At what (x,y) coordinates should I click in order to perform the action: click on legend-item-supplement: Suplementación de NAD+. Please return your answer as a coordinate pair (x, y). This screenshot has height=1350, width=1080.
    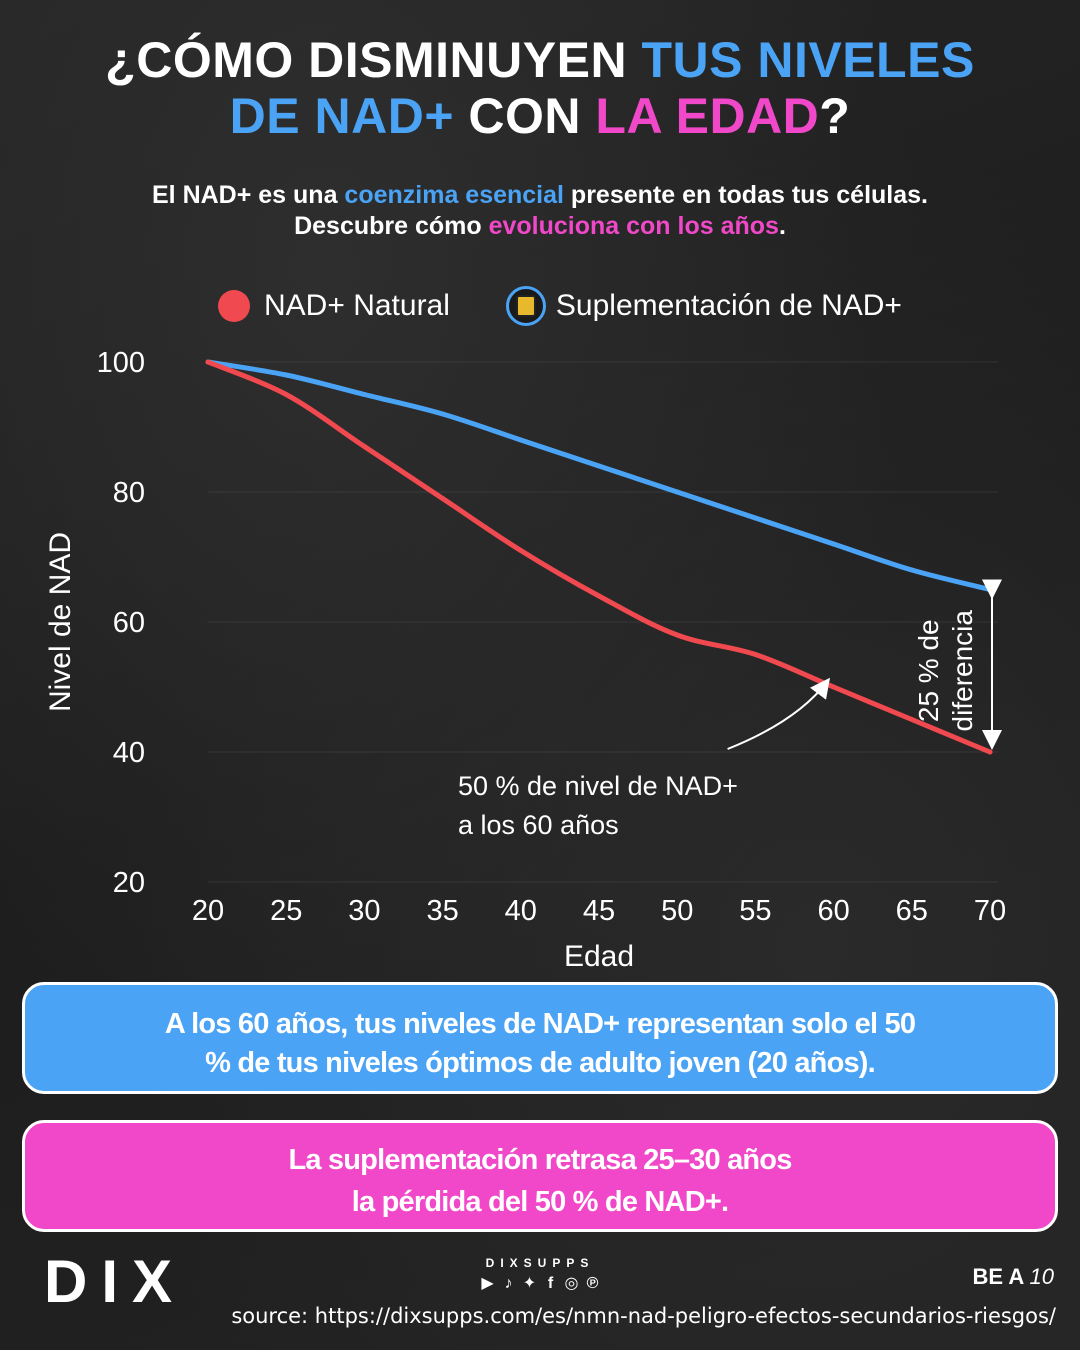
    Looking at the image, I should click on (676, 306).